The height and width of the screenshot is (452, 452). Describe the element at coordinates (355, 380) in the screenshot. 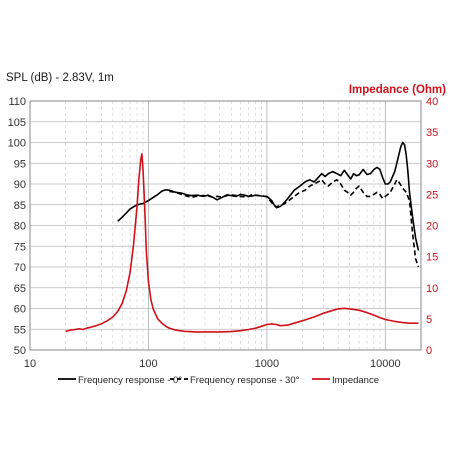

I see `legend-label: Impedance` at that location.